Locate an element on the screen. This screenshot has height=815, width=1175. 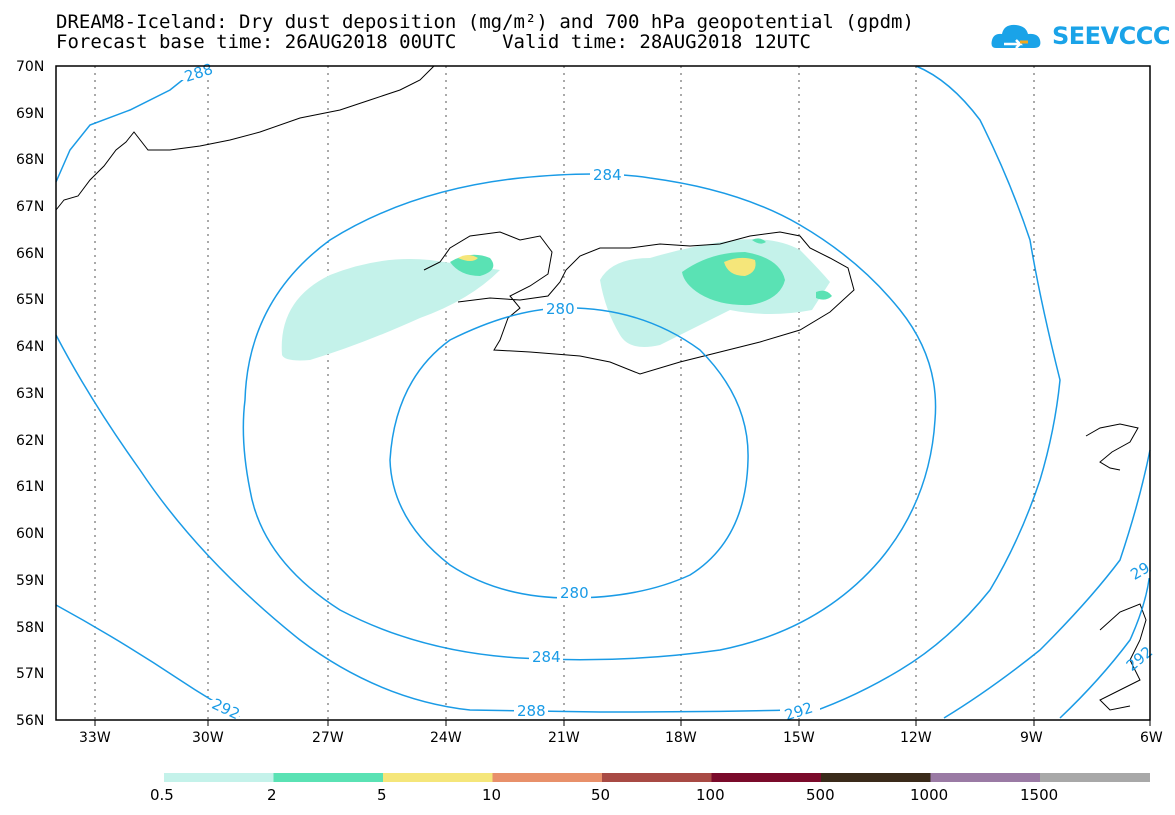
lon-label: 6W is located at coordinates (1151, 738).